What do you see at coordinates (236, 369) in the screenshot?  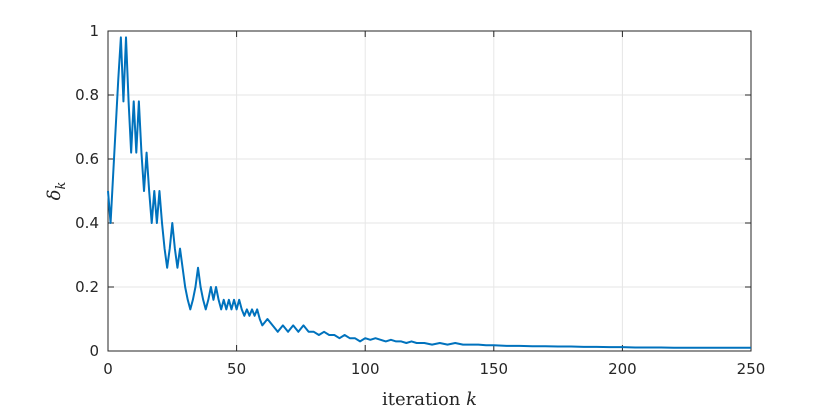 I see `x-tick-label: 50` at bounding box center [236, 369].